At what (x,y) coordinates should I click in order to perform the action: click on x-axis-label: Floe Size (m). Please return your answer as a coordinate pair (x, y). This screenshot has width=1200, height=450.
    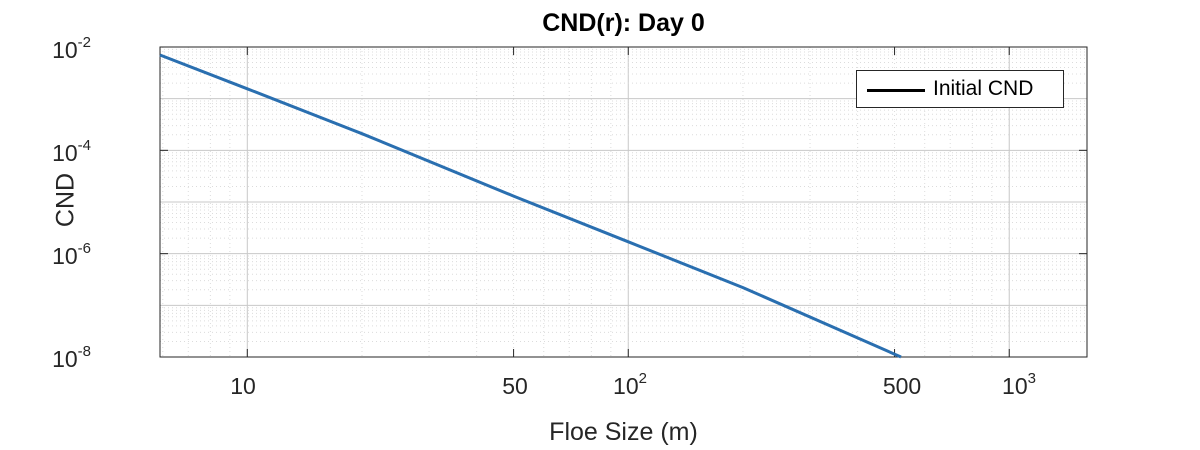
    Looking at the image, I should click on (623, 432).